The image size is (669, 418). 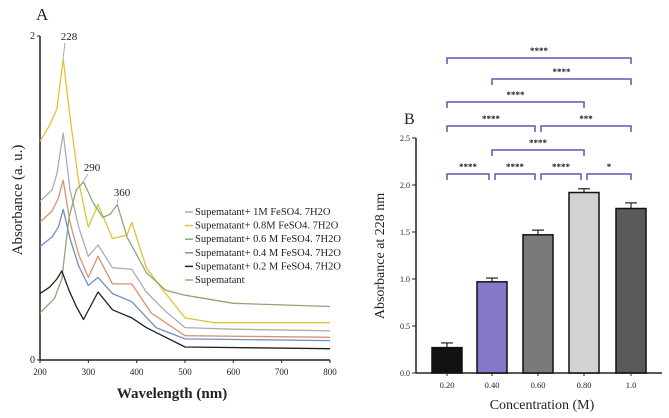 I want to click on panel-b-ylabel: Absorbance at 228 nm, so click(x=380, y=256).